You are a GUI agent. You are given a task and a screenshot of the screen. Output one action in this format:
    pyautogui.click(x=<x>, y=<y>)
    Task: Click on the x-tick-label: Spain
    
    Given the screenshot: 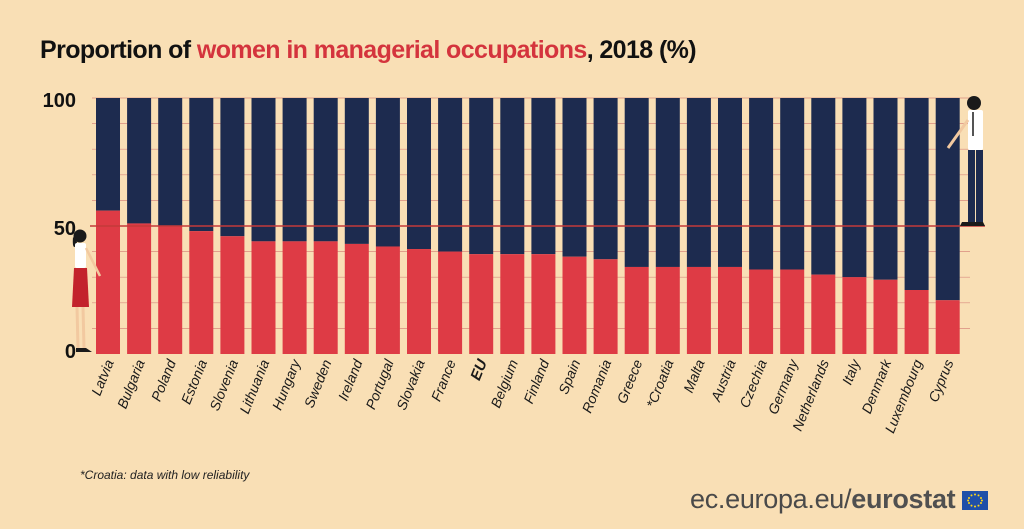 What is the action you would take?
    pyautogui.click(x=569, y=376)
    